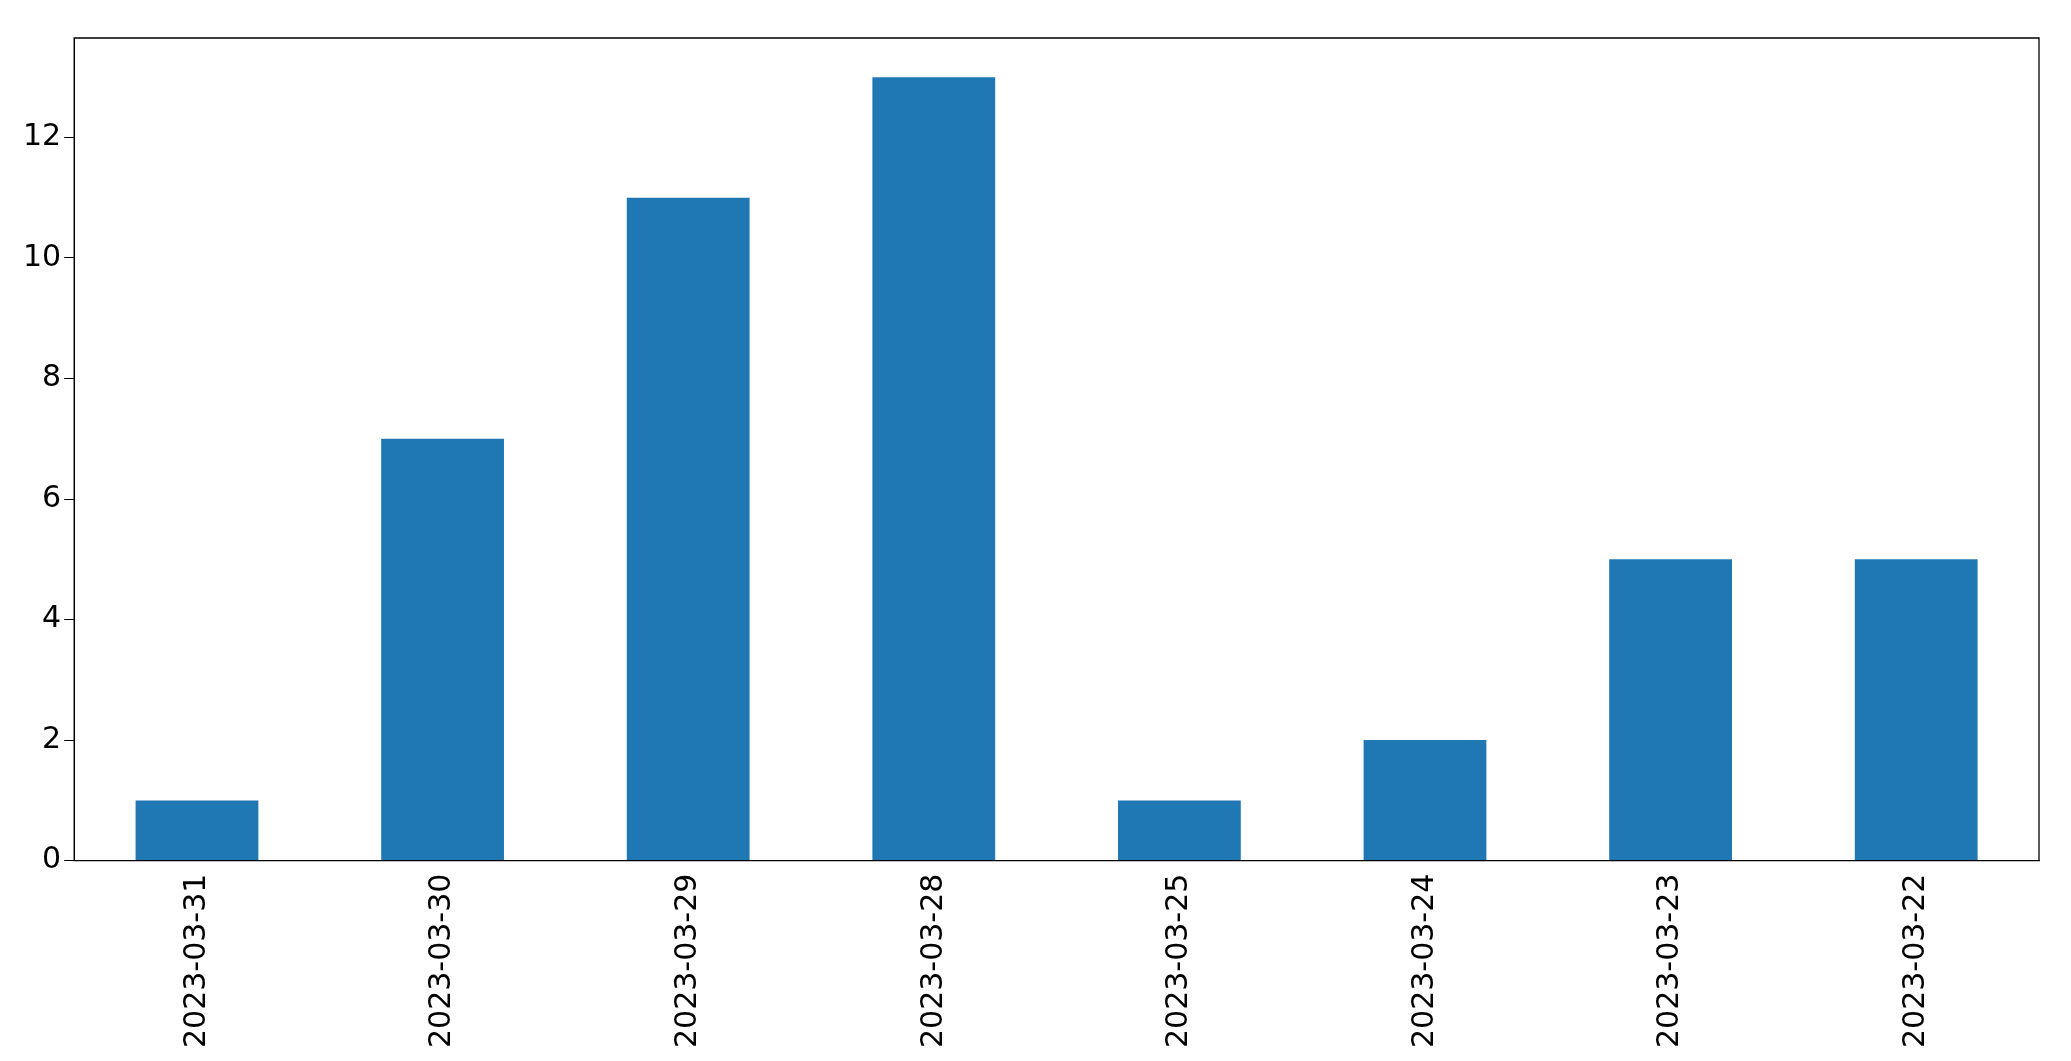 The width and height of the screenshot is (2071, 1061). Describe the element at coordinates (42, 135) in the screenshot. I see `y-tick-label: 12` at that location.